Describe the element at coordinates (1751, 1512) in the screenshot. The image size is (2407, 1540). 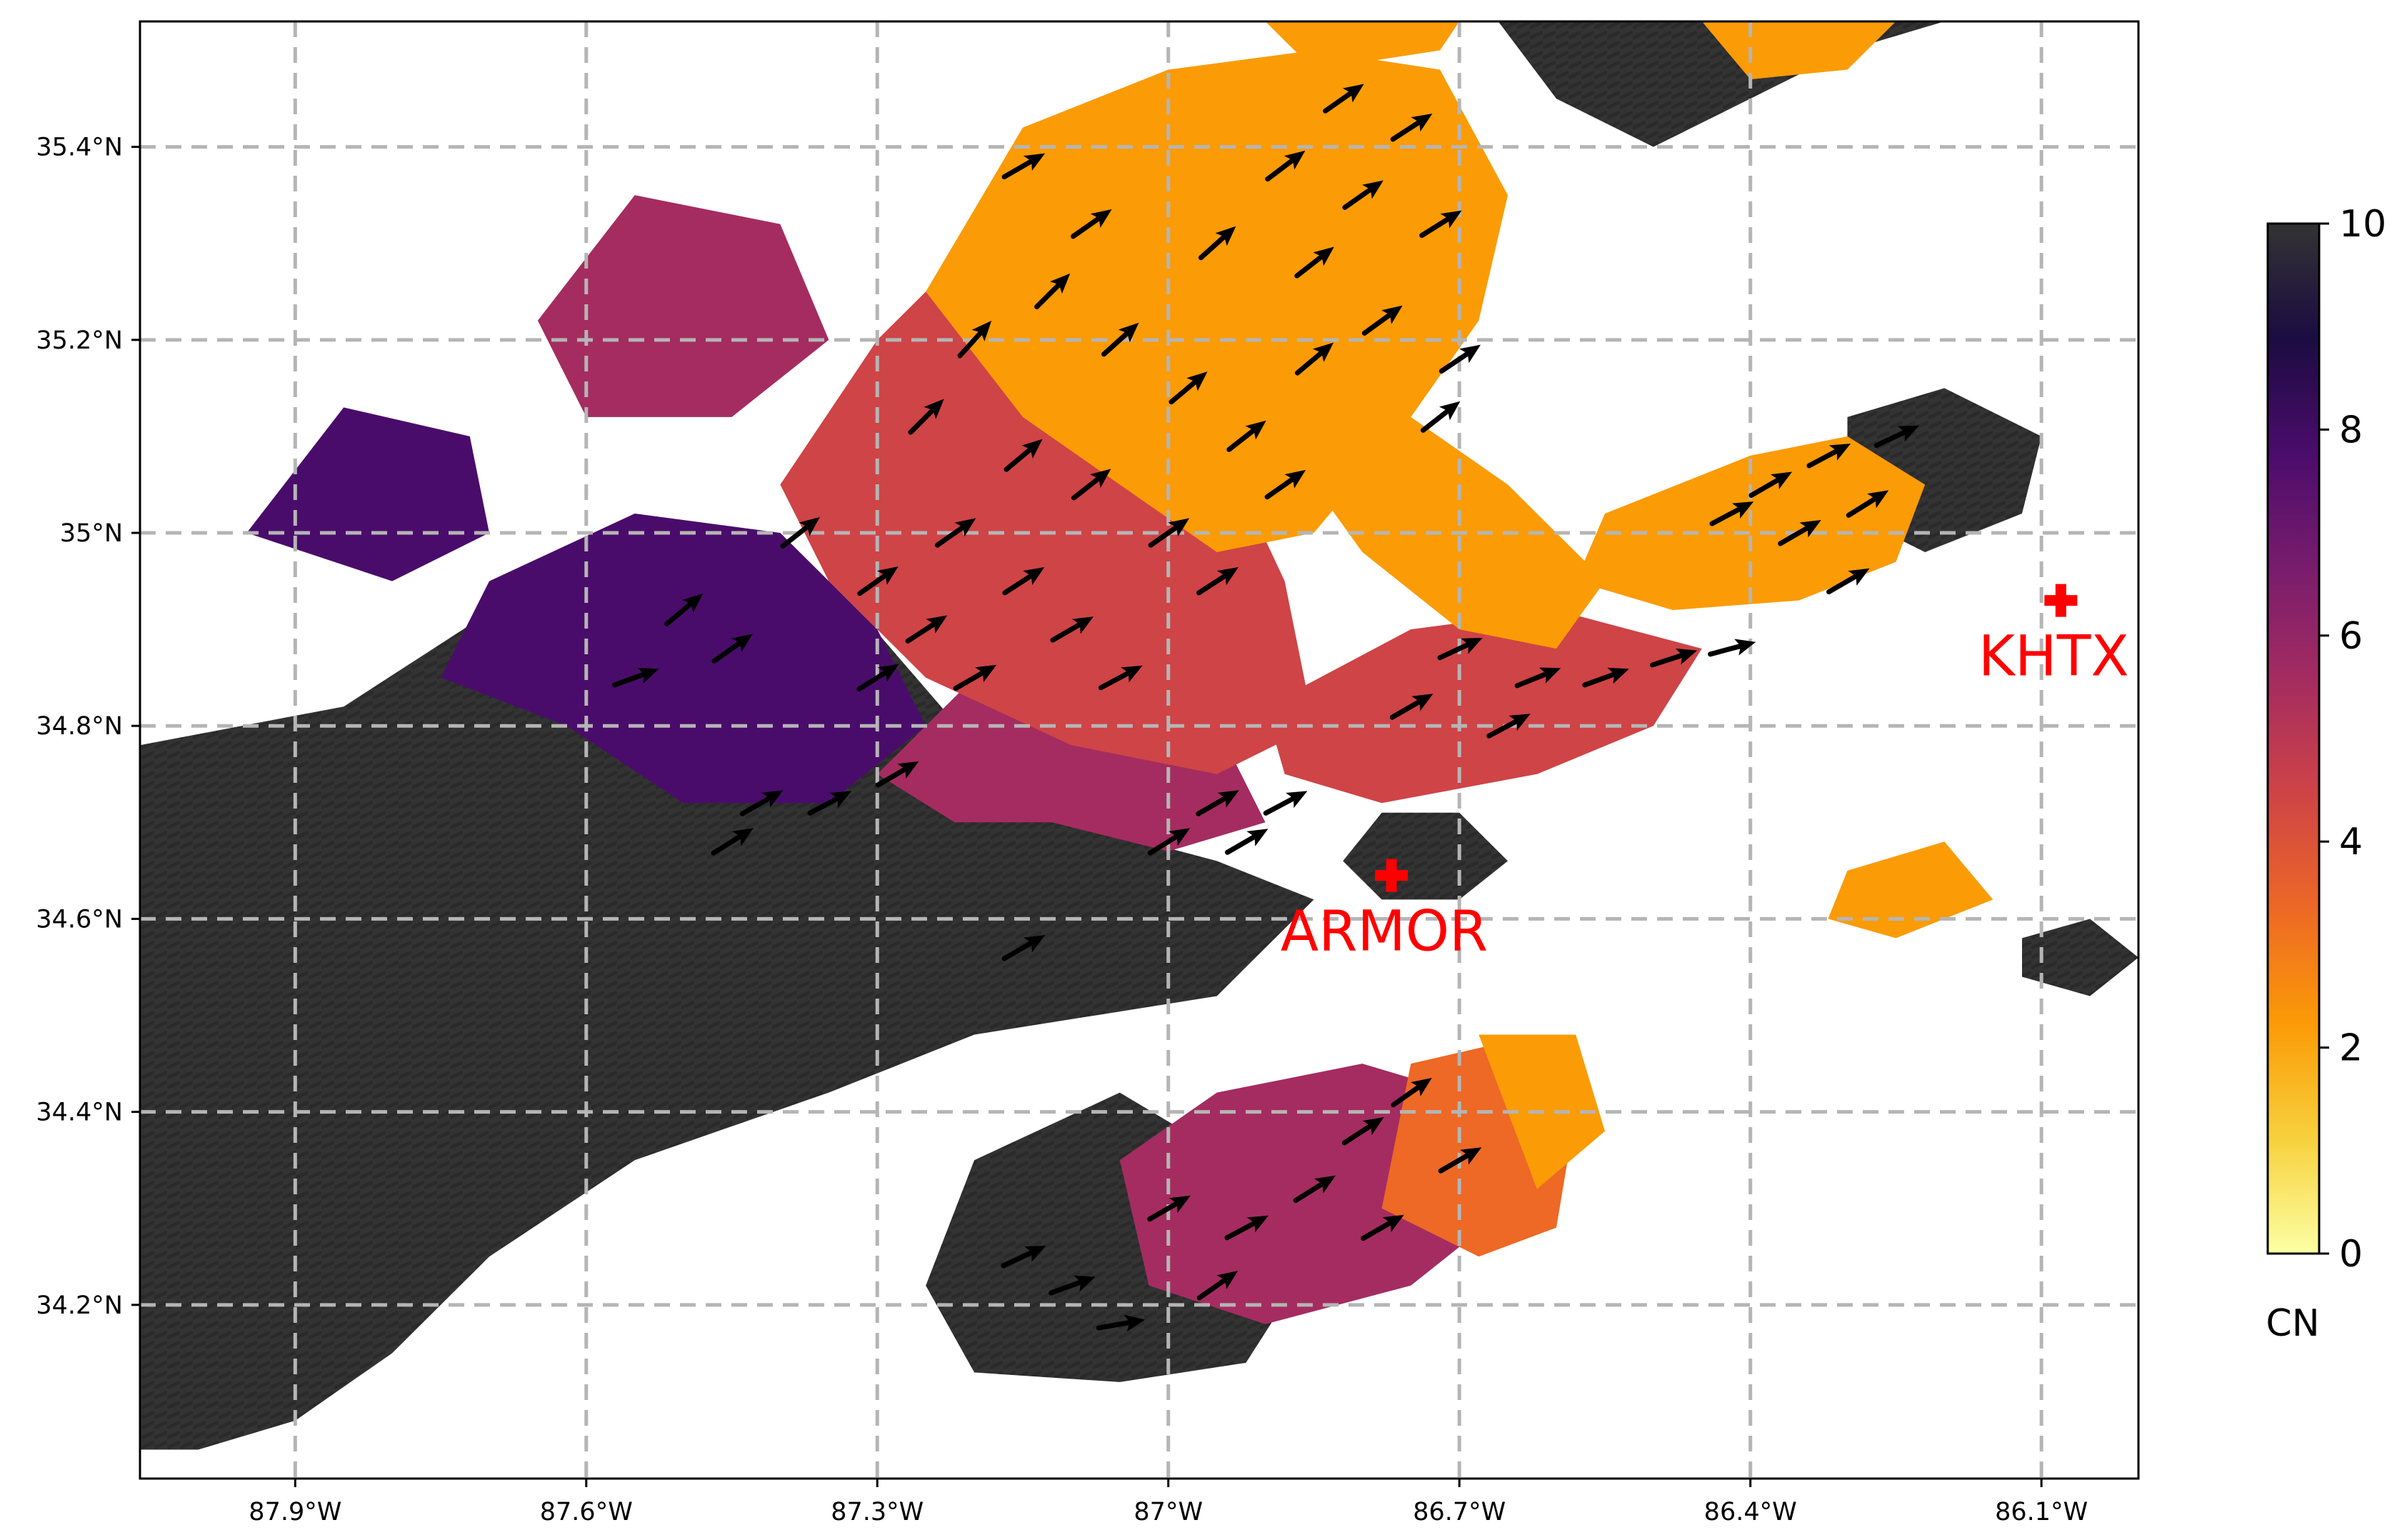
I see `x-tick-label-5: 86.4°W` at that location.